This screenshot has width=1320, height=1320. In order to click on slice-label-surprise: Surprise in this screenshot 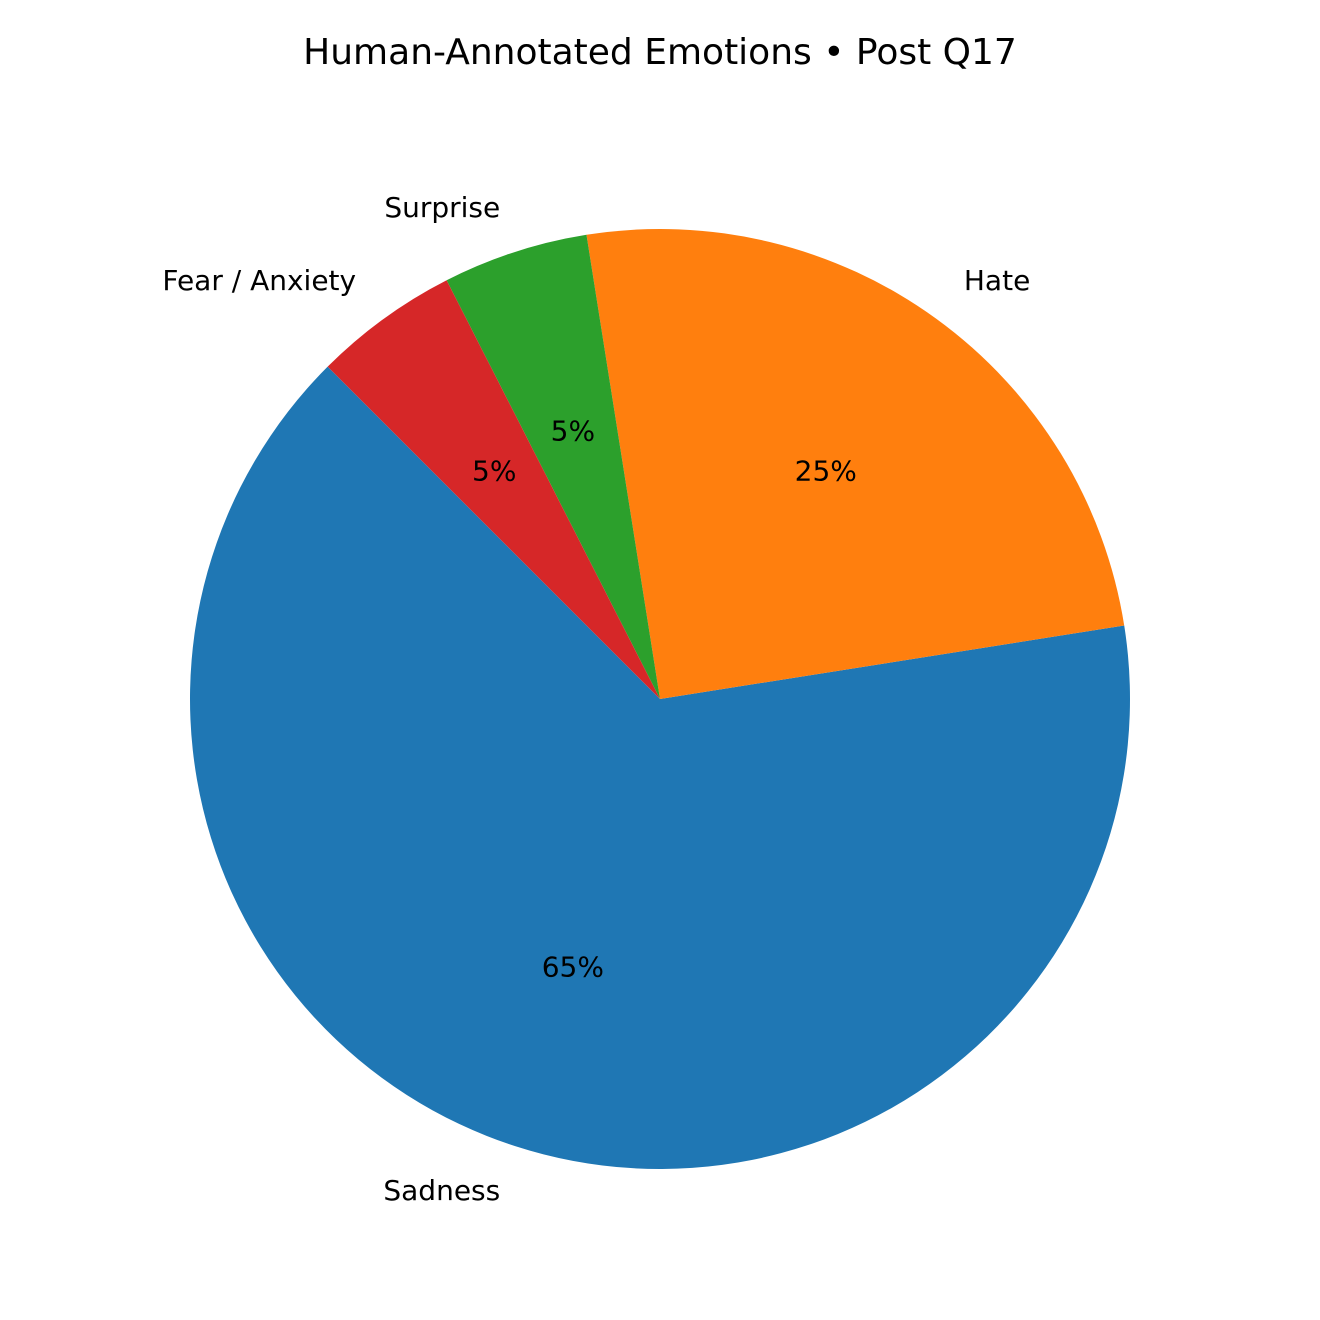, I will do `click(442, 207)`.